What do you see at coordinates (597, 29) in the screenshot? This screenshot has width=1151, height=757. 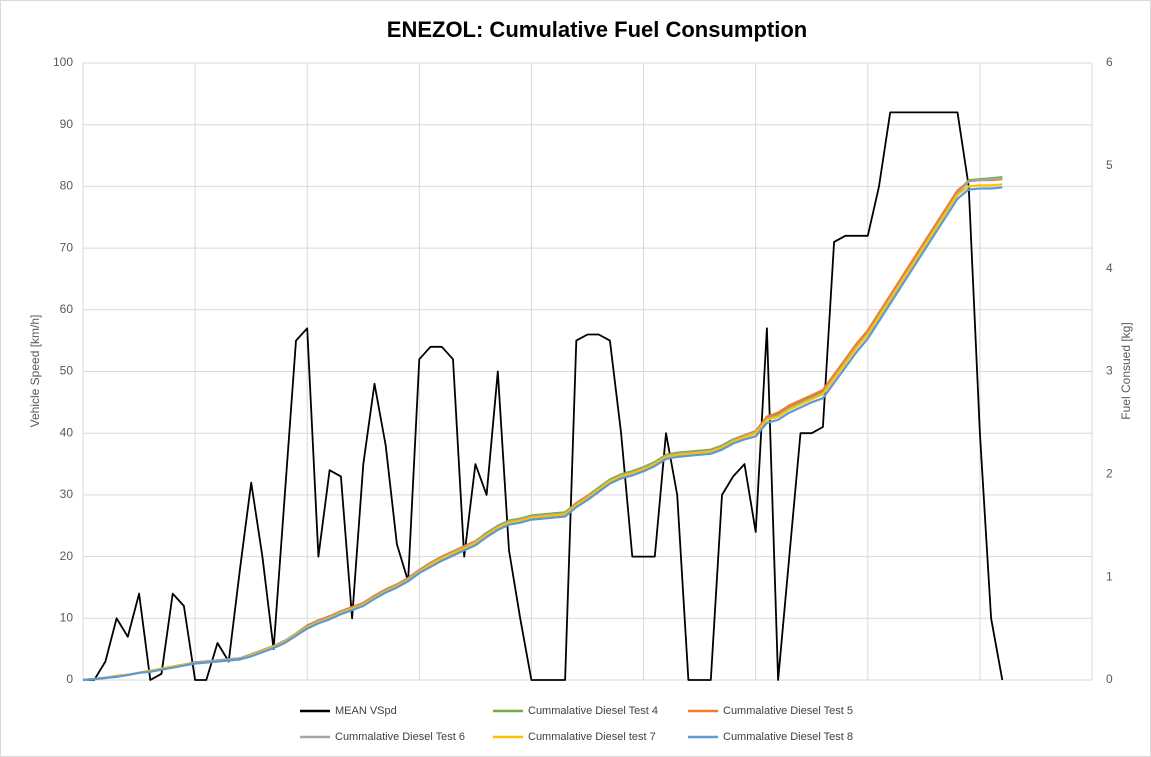 I see `chart-title: ENEZOL: Cumulative Fuel Consumption` at bounding box center [597, 29].